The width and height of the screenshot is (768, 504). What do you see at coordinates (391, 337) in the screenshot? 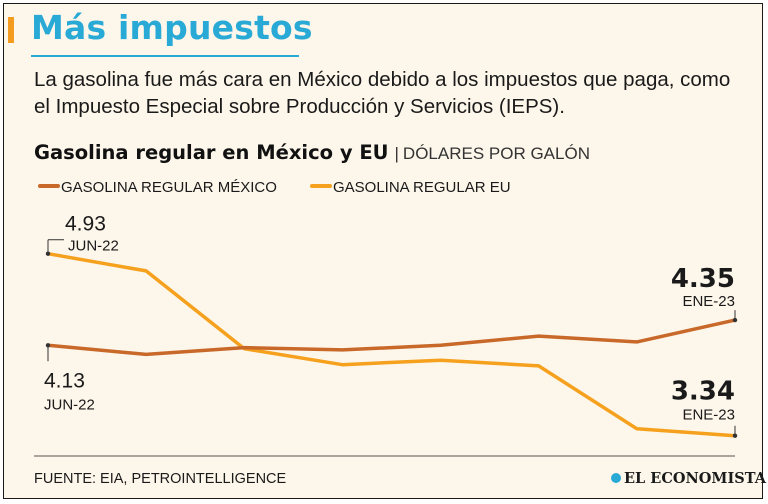
I see `series-line-mexico` at bounding box center [391, 337].